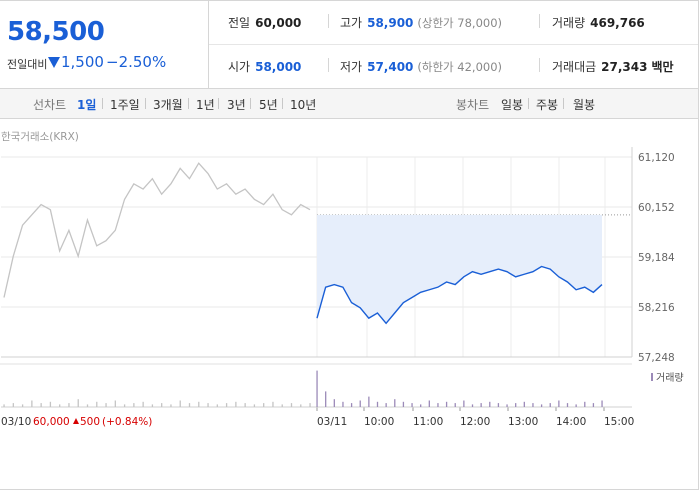 The width and height of the screenshot is (700, 490). What do you see at coordinates (87, 105) in the screenshot?
I see `tab-1d: 1일` at bounding box center [87, 105].